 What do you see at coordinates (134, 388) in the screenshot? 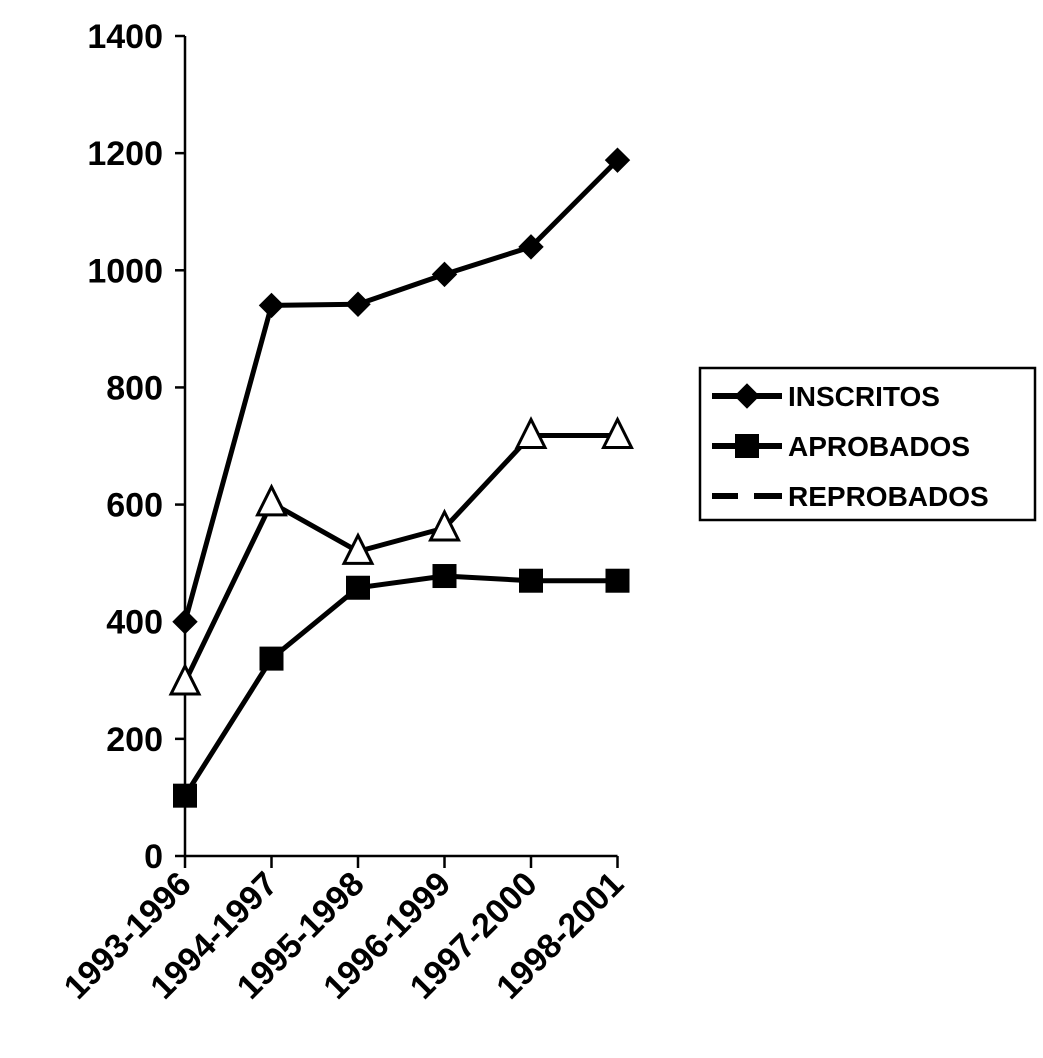
I see `y-tick-label: 800` at bounding box center [134, 388].